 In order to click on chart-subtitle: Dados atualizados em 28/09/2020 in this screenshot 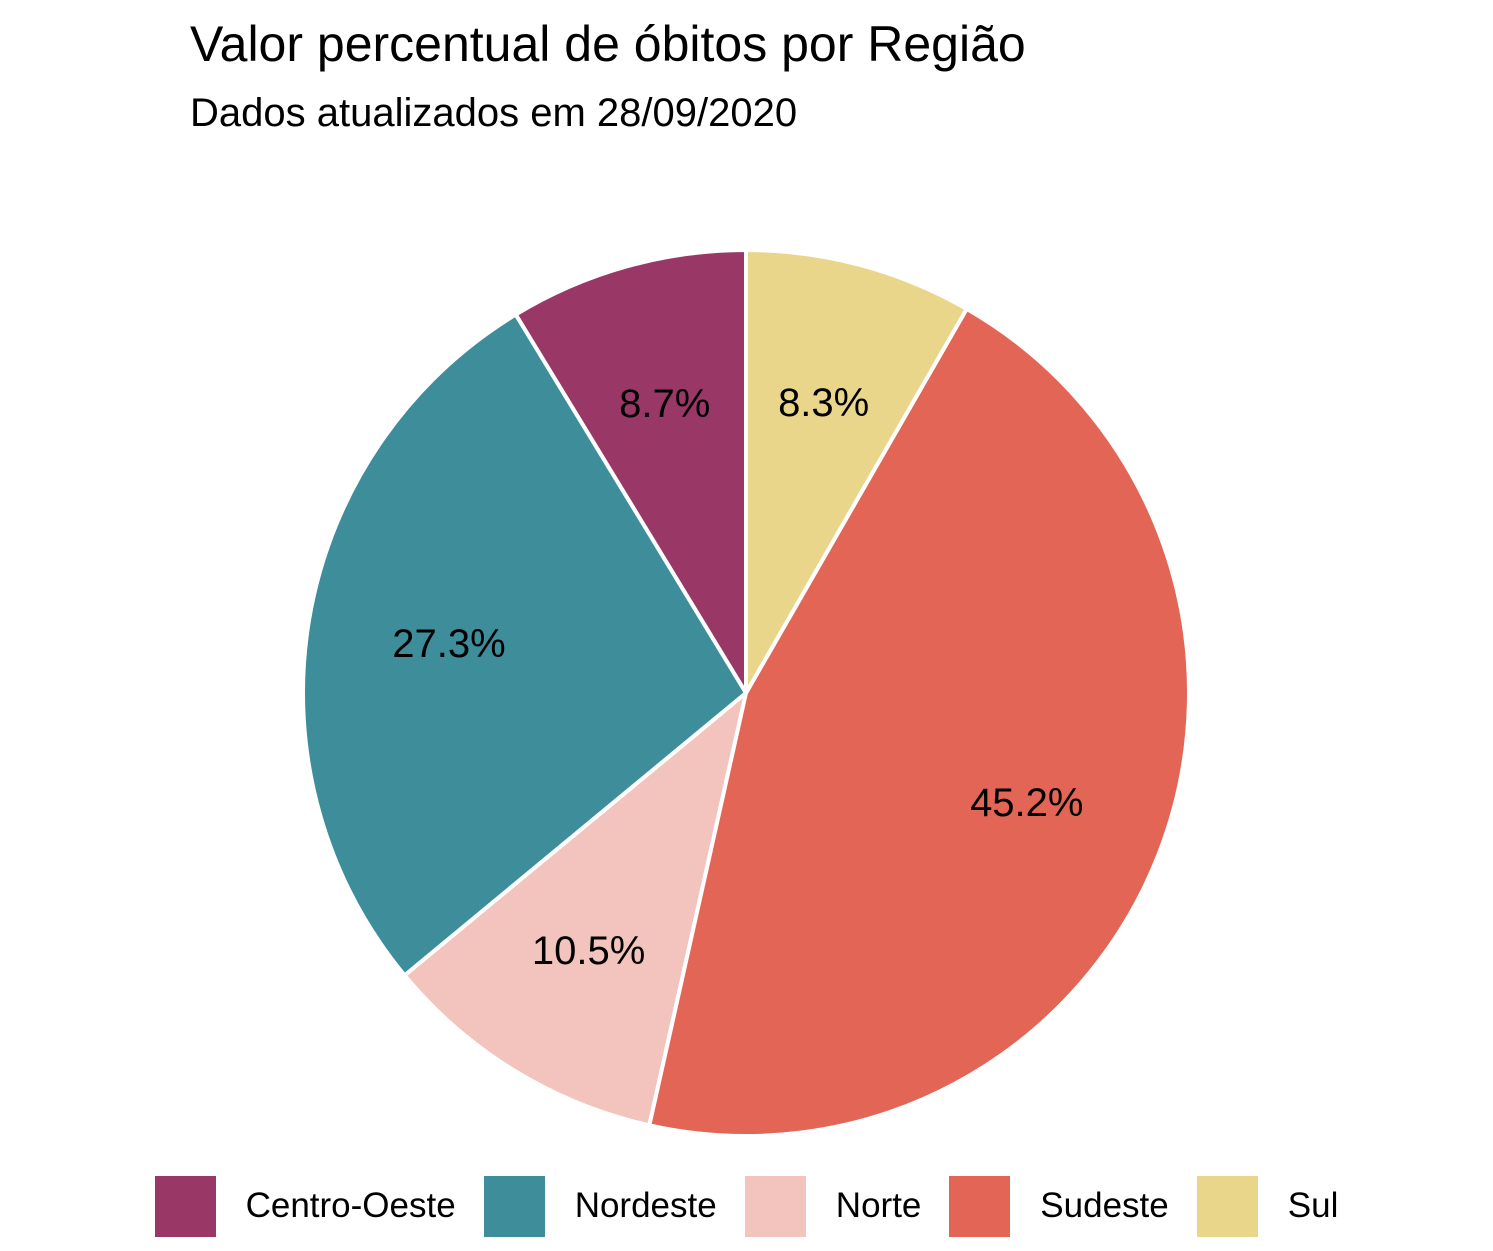, I will do `click(494, 113)`.